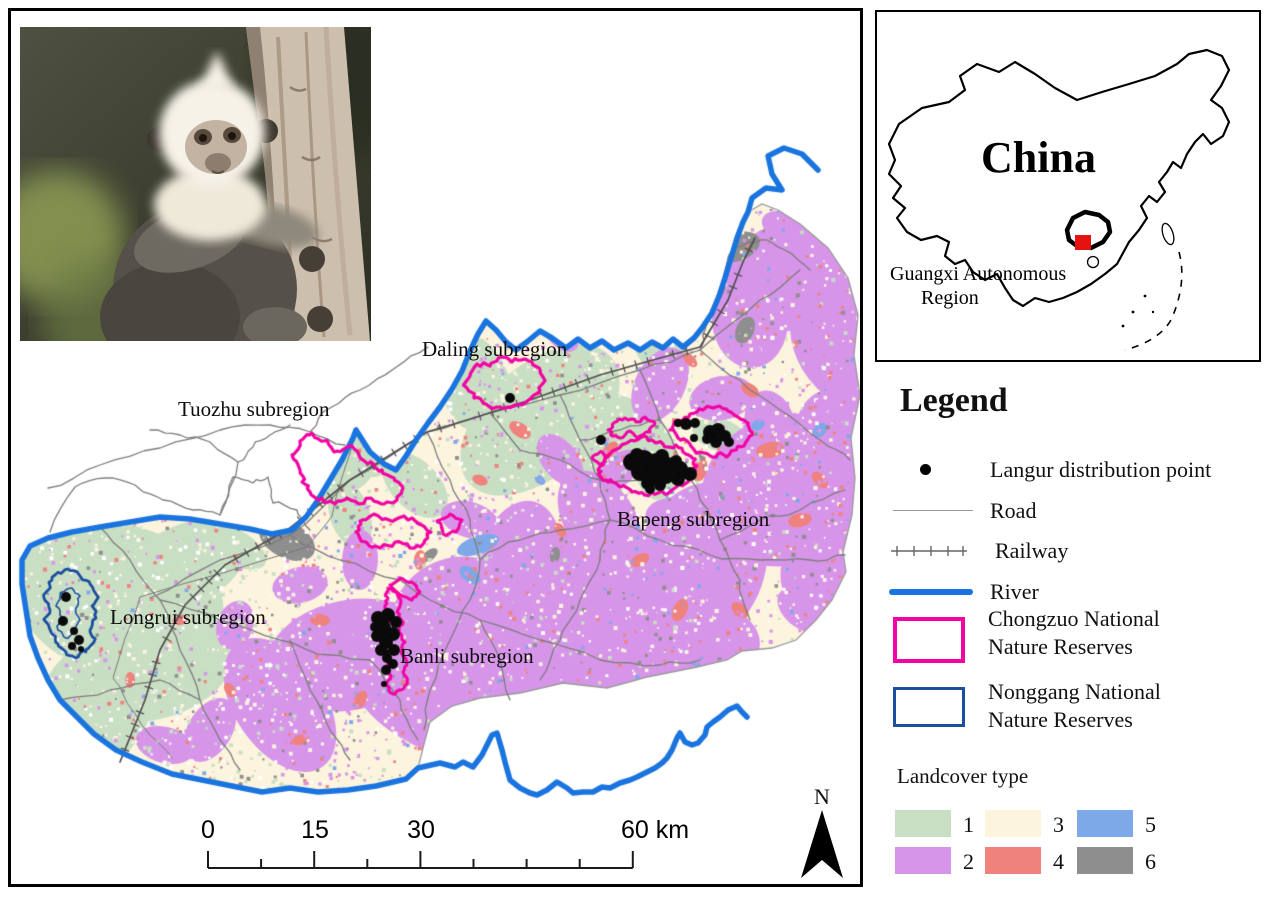 Image resolution: width=1270 pixels, height=897 pixels. What do you see at coordinates (655, 830) in the screenshot?
I see `scale-label-60km: 60 km` at bounding box center [655, 830].